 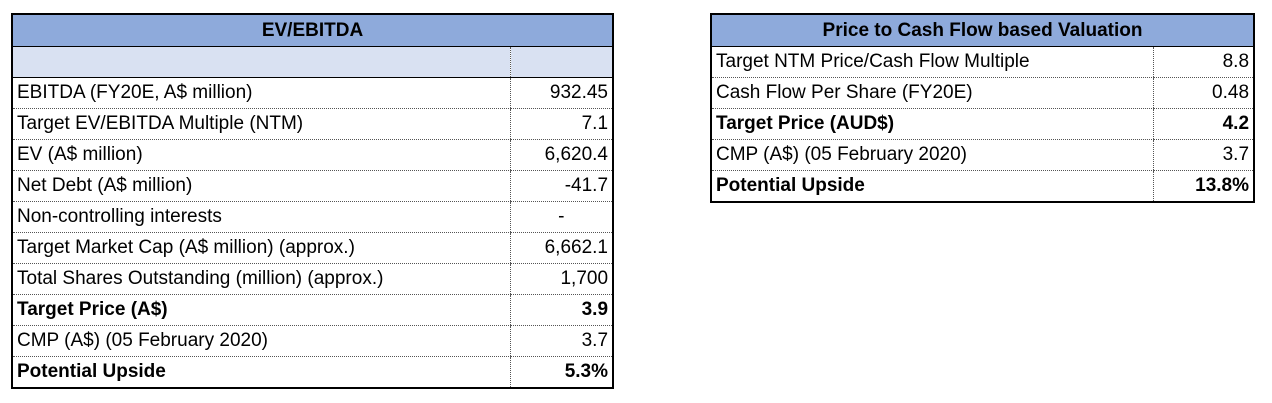 What do you see at coordinates (261, 217) in the screenshot?
I see `row-label: Non-controlling interests` at bounding box center [261, 217].